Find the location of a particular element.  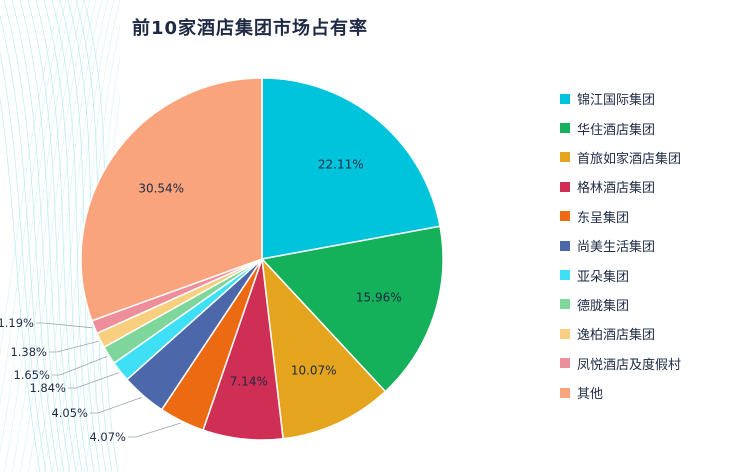

legend-item: 锦江国际集团 is located at coordinates (620, 98).